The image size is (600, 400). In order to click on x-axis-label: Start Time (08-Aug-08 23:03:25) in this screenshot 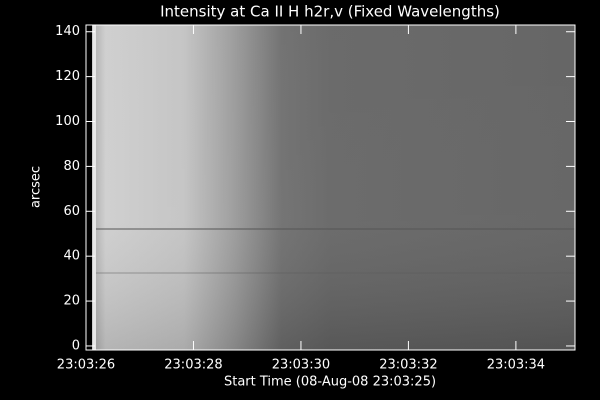, I will do `click(330, 382)`.